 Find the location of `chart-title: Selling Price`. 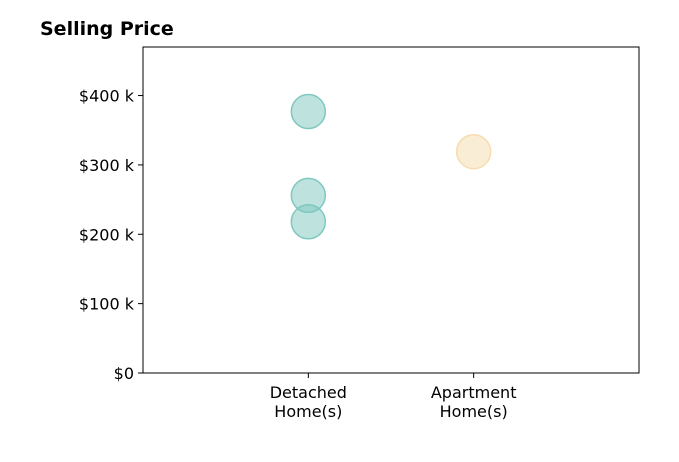

chart-title: Selling Price is located at coordinates (107, 29).